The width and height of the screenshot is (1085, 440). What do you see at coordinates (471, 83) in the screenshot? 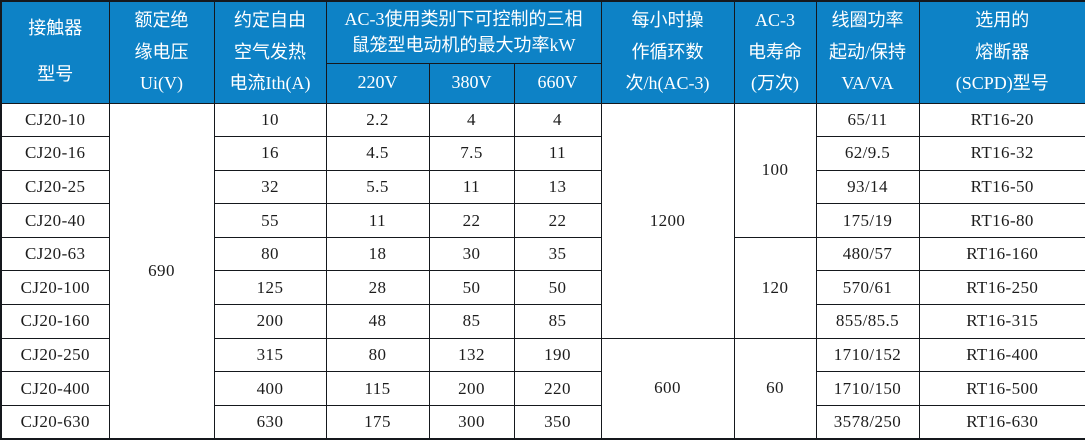
I see `header-380v: 380V` at bounding box center [471, 83].